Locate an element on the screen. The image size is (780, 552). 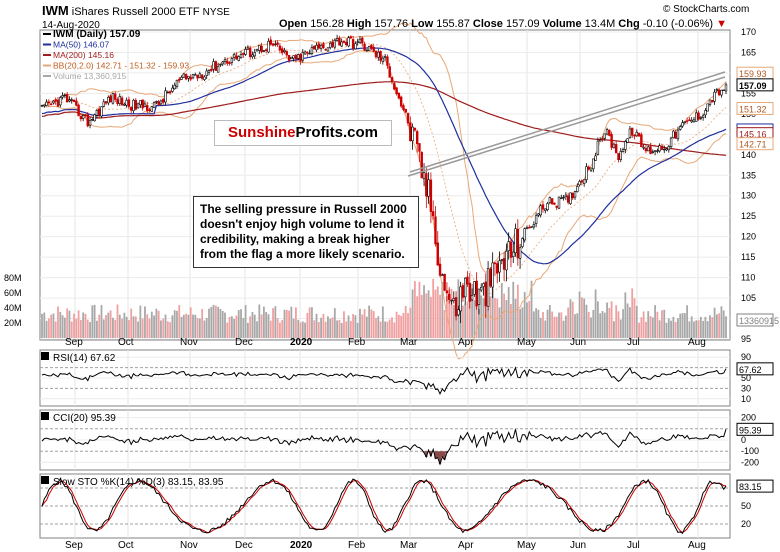
volume-tick-label: 80M is located at coordinates (13, 278).